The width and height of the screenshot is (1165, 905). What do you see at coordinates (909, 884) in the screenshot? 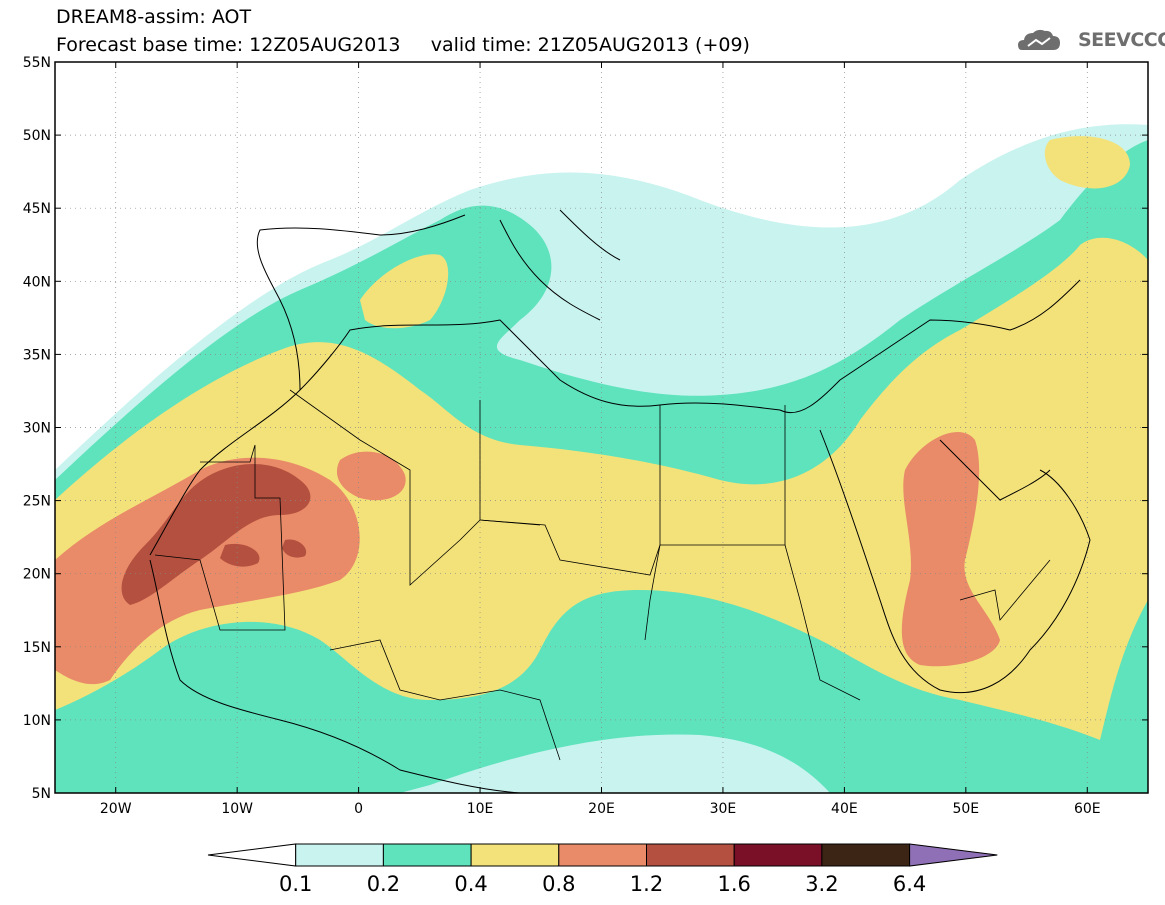
I see `legend-label: 6.4` at bounding box center [909, 884].